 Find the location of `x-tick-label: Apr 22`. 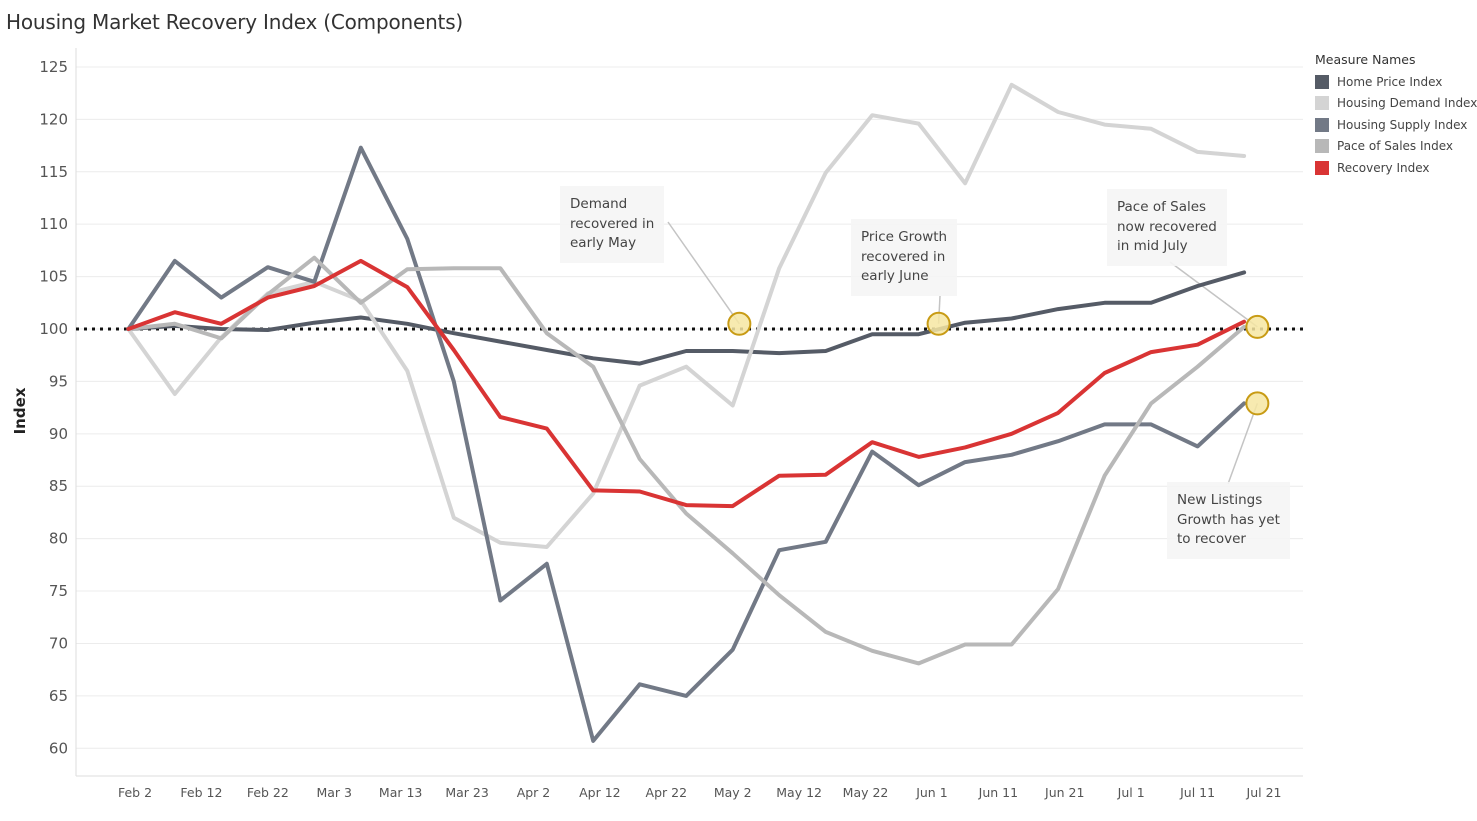

x-tick-label: Apr 22 is located at coordinates (667, 792).